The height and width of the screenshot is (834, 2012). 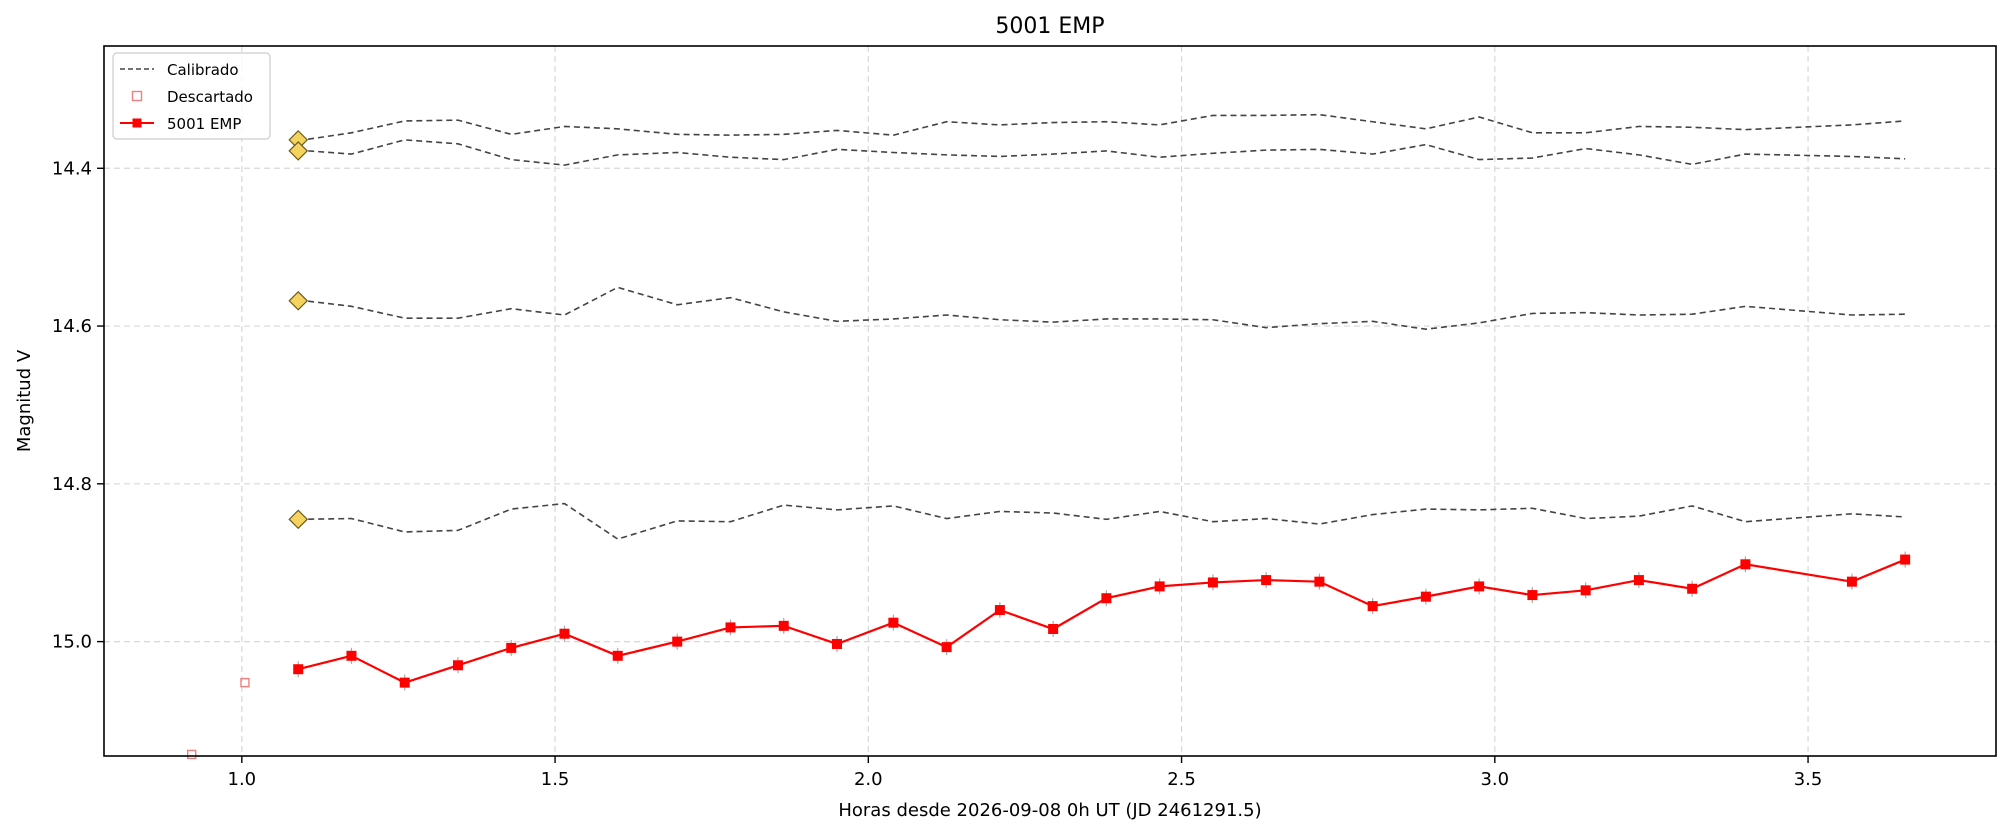 What do you see at coordinates (204, 124) in the screenshot?
I see `legend-label-target: 5001 EMP` at bounding box center [204, 124].